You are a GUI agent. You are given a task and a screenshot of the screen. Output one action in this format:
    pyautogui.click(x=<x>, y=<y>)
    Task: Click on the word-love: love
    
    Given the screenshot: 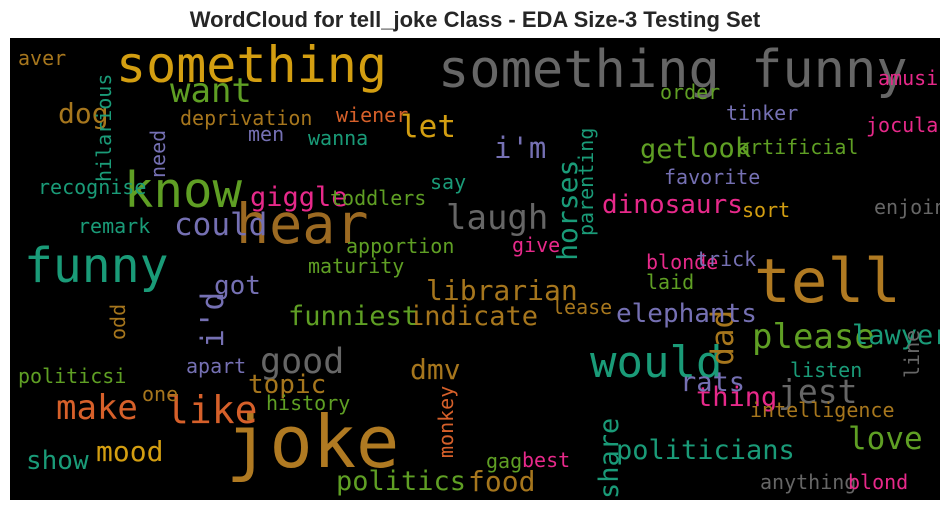 What is the action you would take?
    pyautogui.click(x=885, y=439)
    